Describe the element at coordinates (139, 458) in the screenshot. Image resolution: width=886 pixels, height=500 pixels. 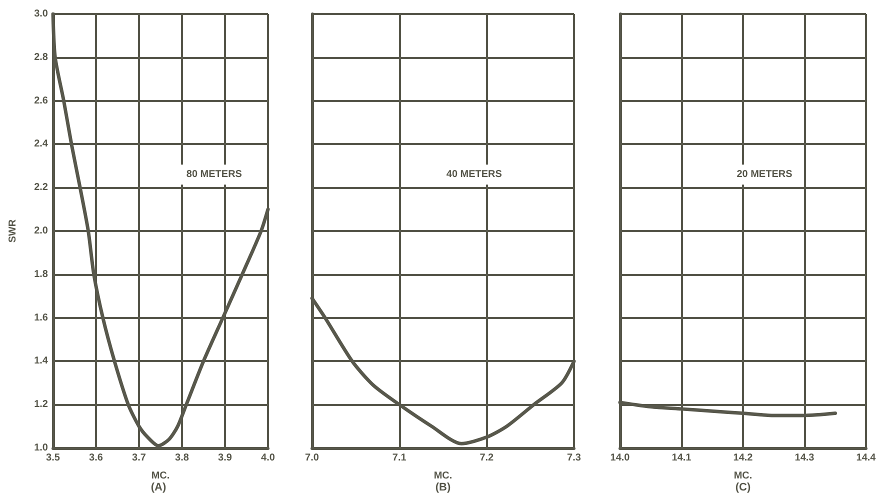
I see `x-tick-label: 3.7` at that location.